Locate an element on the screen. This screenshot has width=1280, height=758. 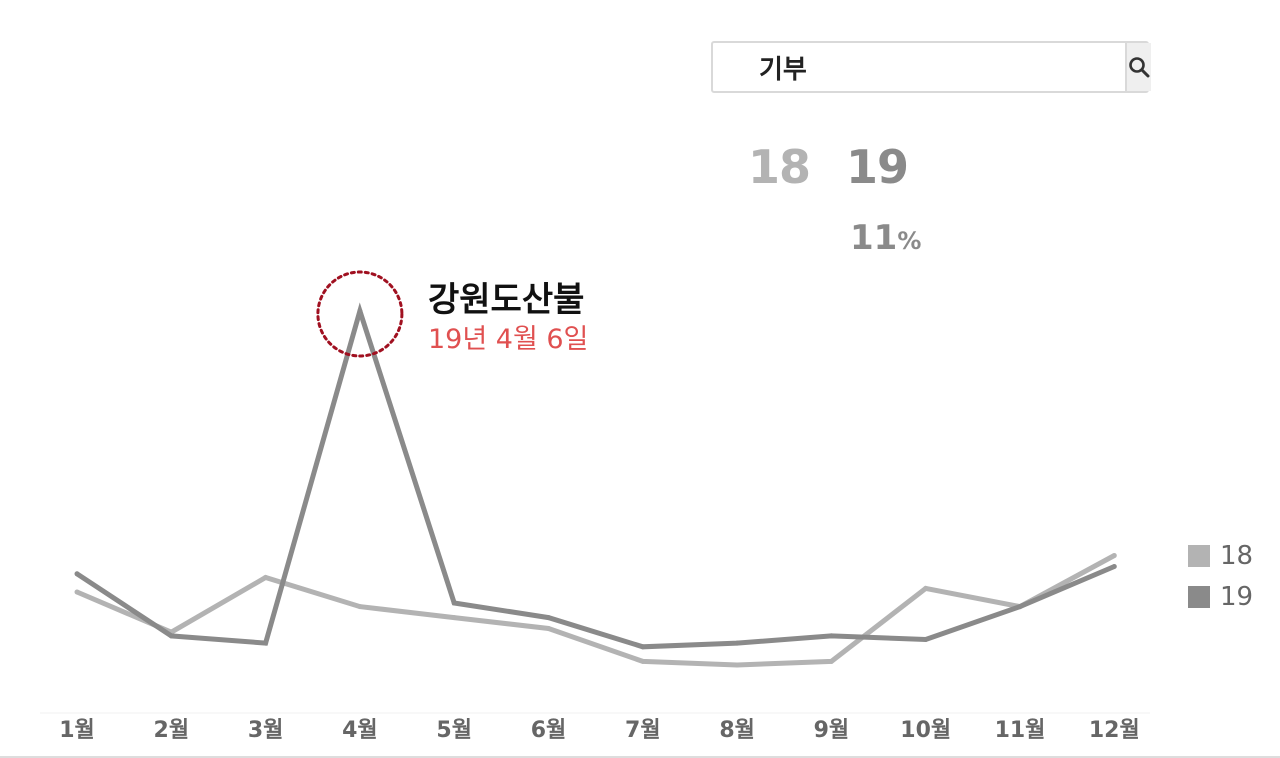
search-icon is located at coordinates (1139, 67).